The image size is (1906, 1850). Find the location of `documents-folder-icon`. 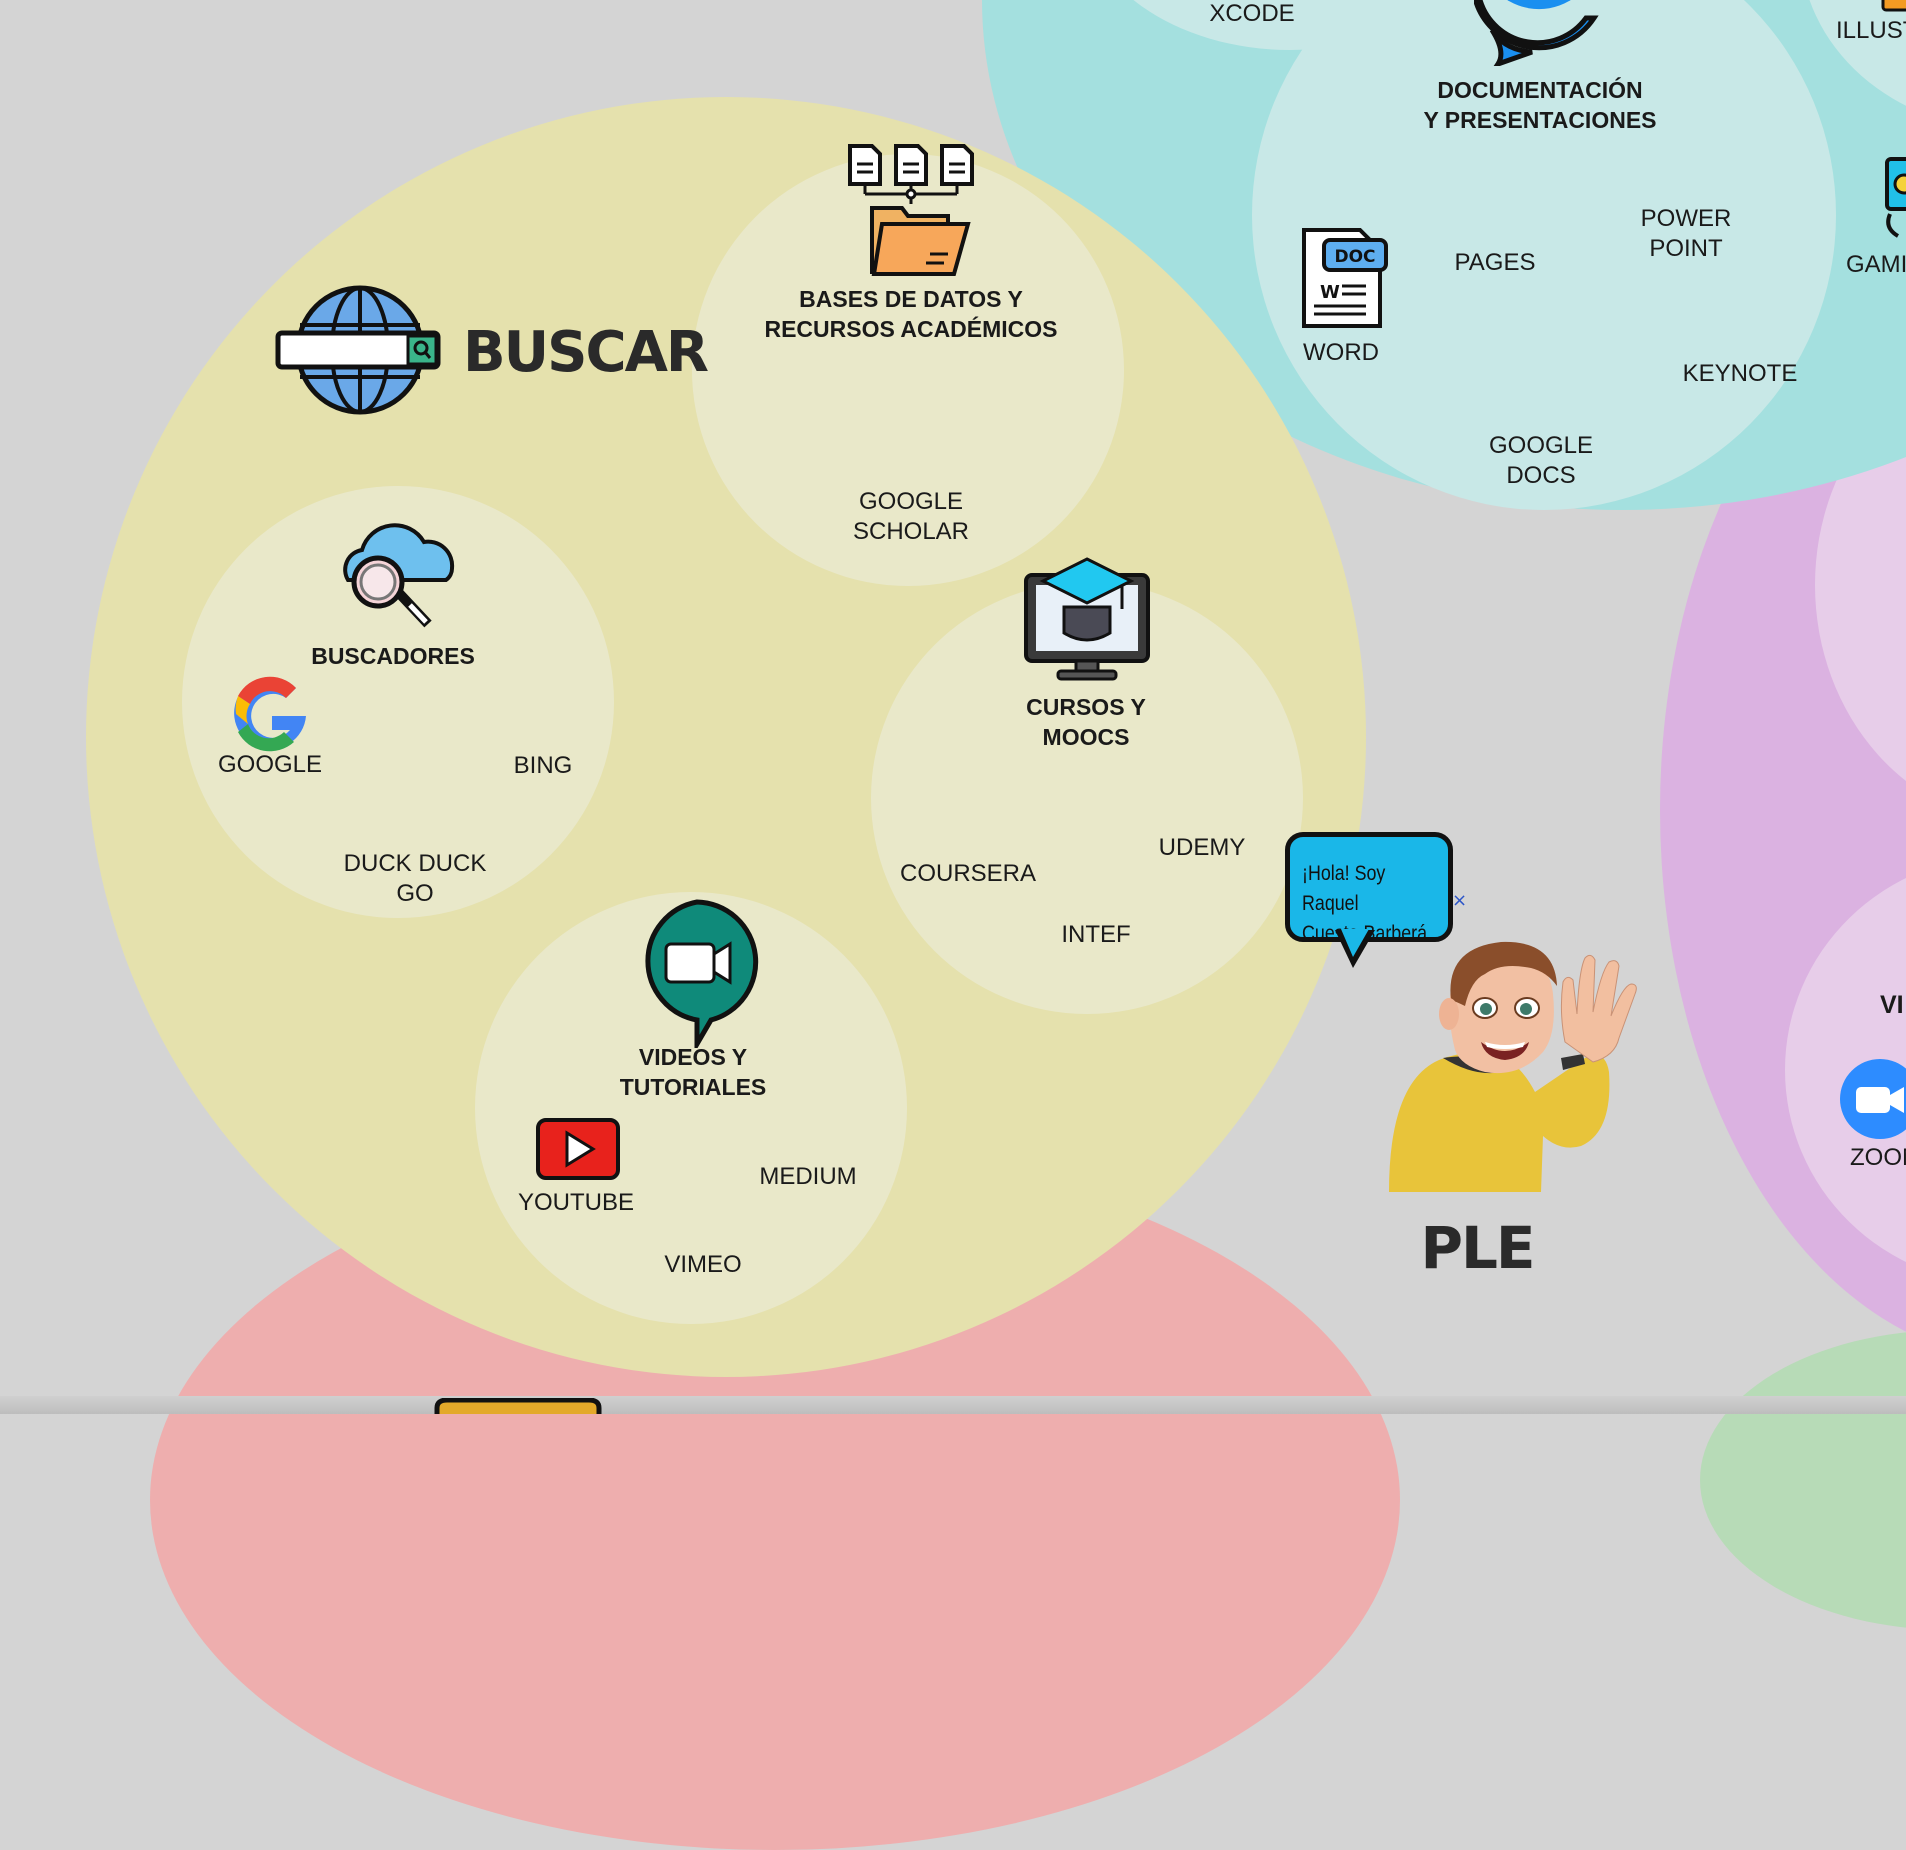

documents-folder-icon is located at coordinates (911, 210).